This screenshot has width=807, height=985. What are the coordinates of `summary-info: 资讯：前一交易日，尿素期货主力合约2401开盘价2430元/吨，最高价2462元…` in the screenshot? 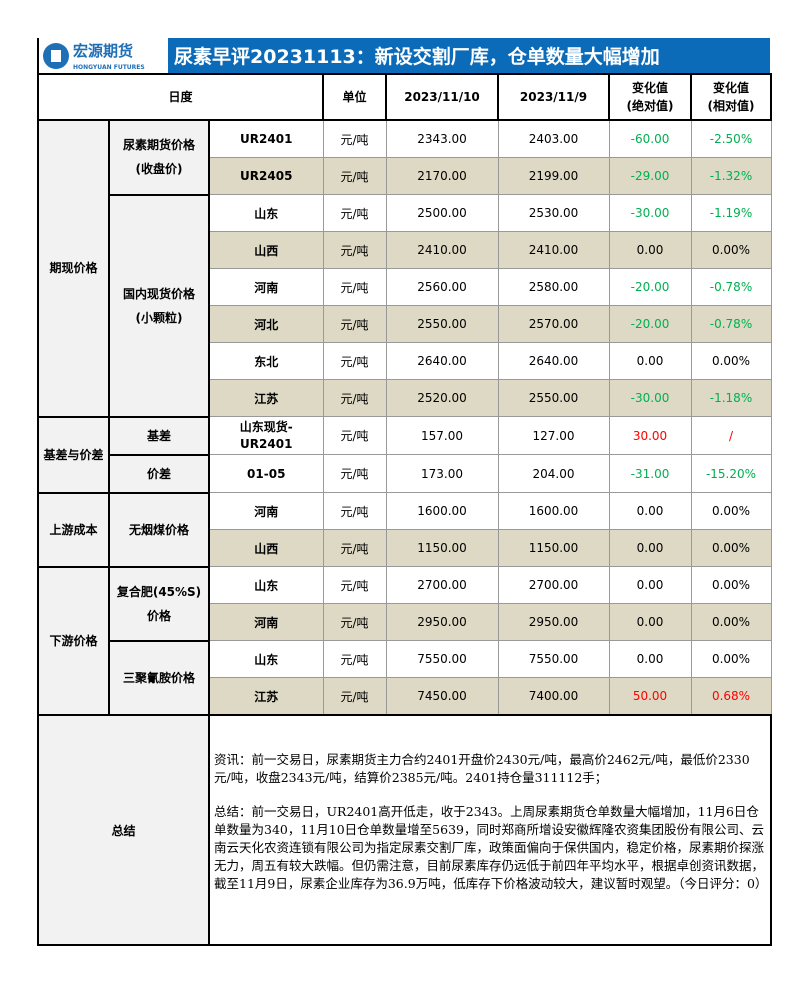 It's located at (482, 768).